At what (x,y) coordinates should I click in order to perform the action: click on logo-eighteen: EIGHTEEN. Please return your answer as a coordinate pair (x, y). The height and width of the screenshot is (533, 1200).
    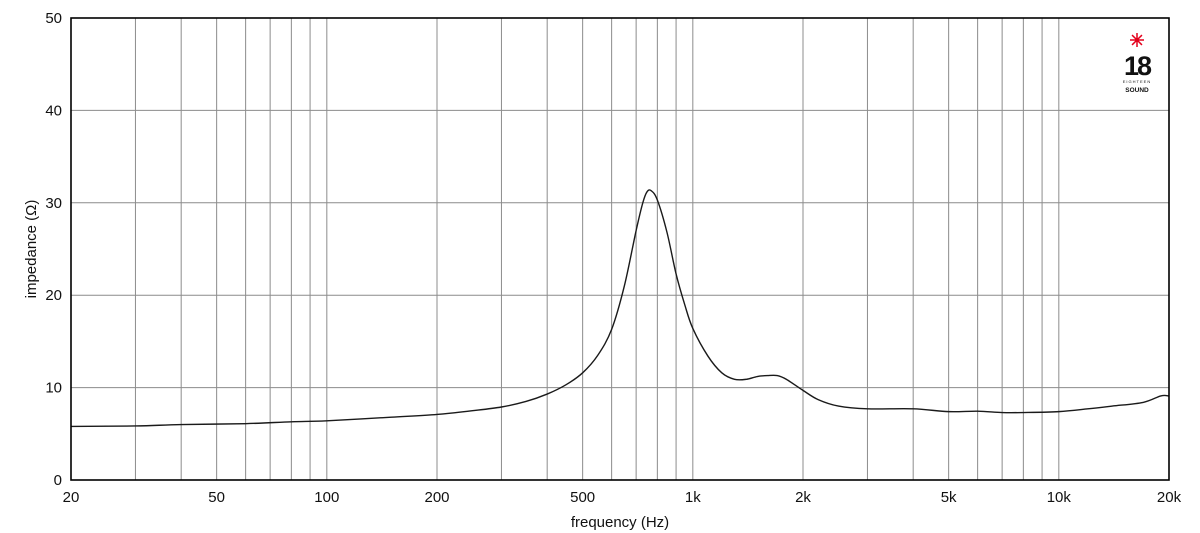
    Looking at the image, I should click on (1137, 81).